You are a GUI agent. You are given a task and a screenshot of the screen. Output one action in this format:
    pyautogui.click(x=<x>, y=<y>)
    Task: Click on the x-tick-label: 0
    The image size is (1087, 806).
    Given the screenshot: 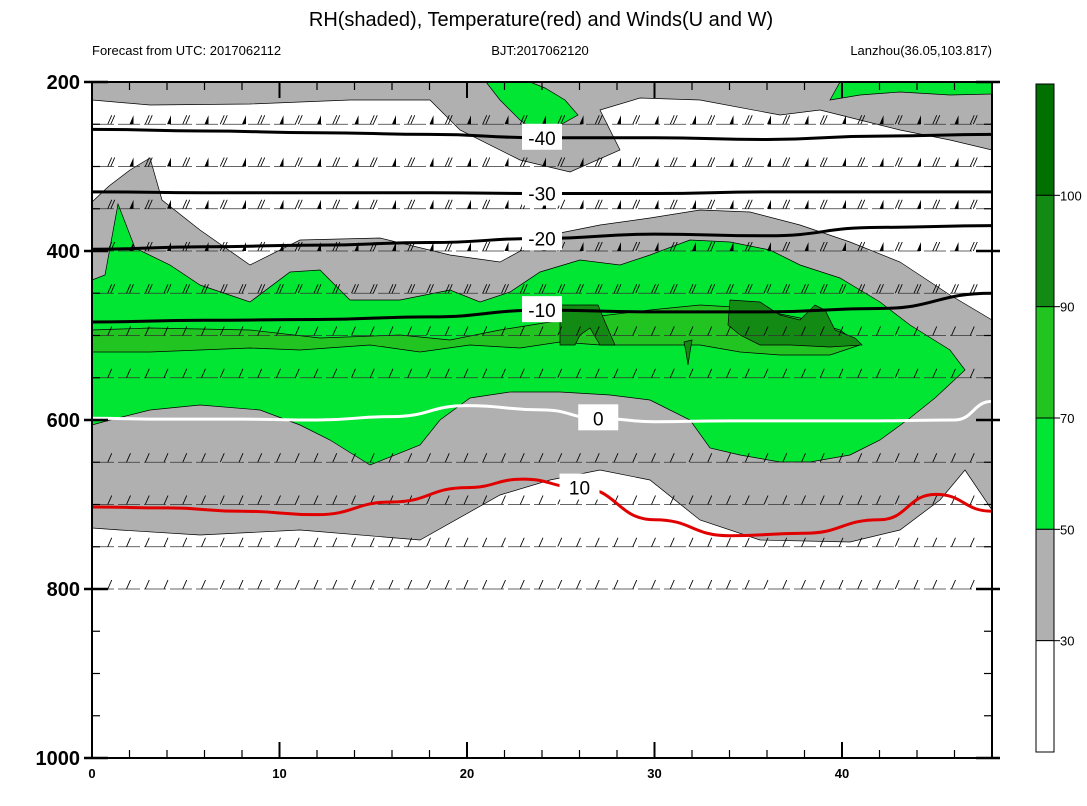 What is the action you would take?
    pyautogui.click(x=91, y=773)
    